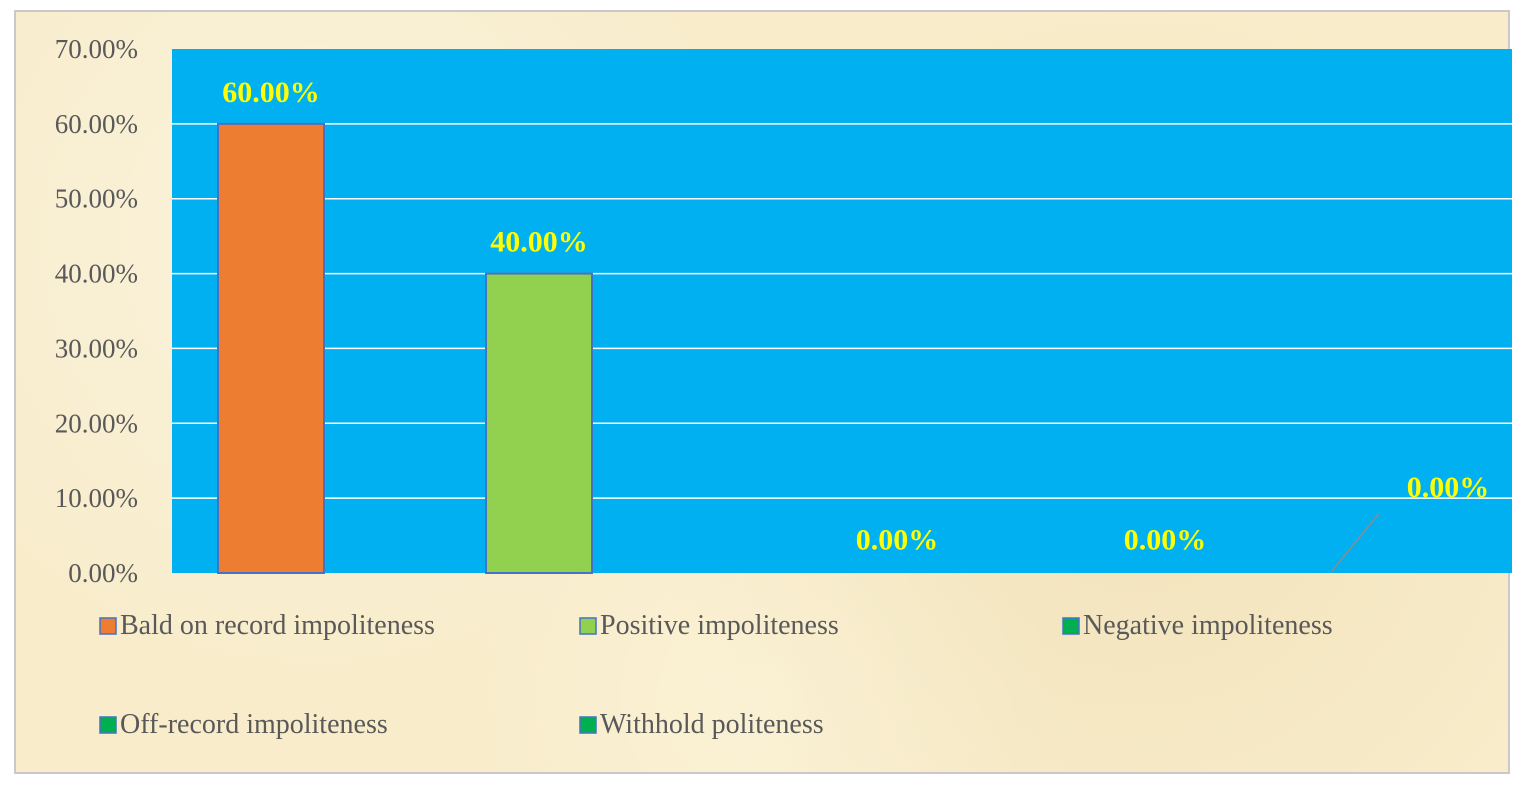 This screenshot has width=1517, height=786. I want to click on legend-item: Withhold politeness, so click(701, 724).